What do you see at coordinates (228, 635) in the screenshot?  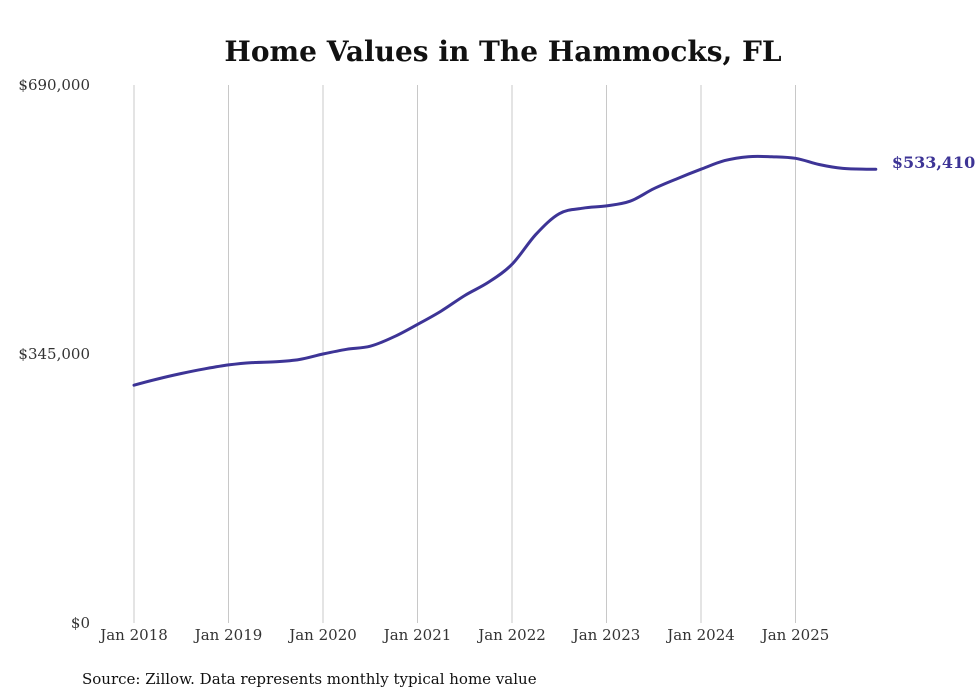 I see `x-tick-label: Jan 2019` at bounding box center [228, 635].